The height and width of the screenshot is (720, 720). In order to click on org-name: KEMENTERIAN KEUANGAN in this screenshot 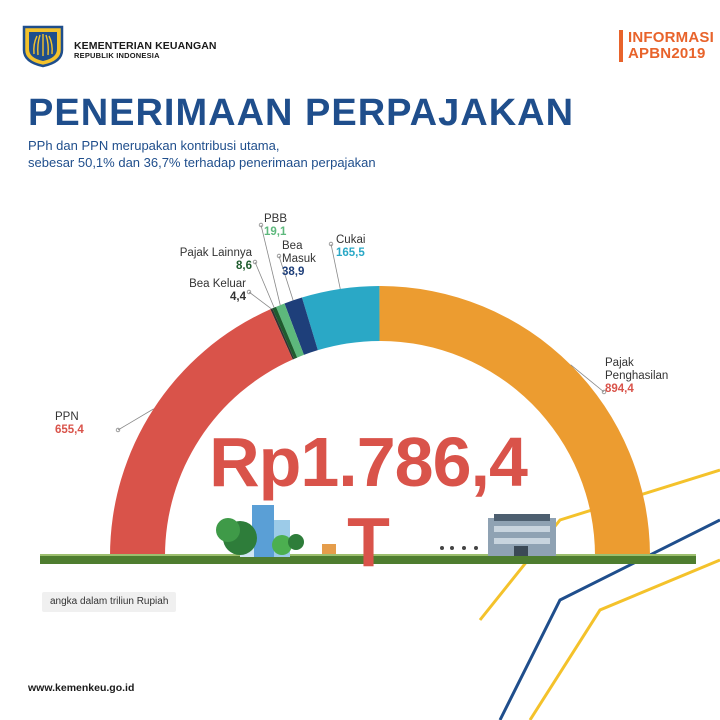, I will do `click(145, 46)`.